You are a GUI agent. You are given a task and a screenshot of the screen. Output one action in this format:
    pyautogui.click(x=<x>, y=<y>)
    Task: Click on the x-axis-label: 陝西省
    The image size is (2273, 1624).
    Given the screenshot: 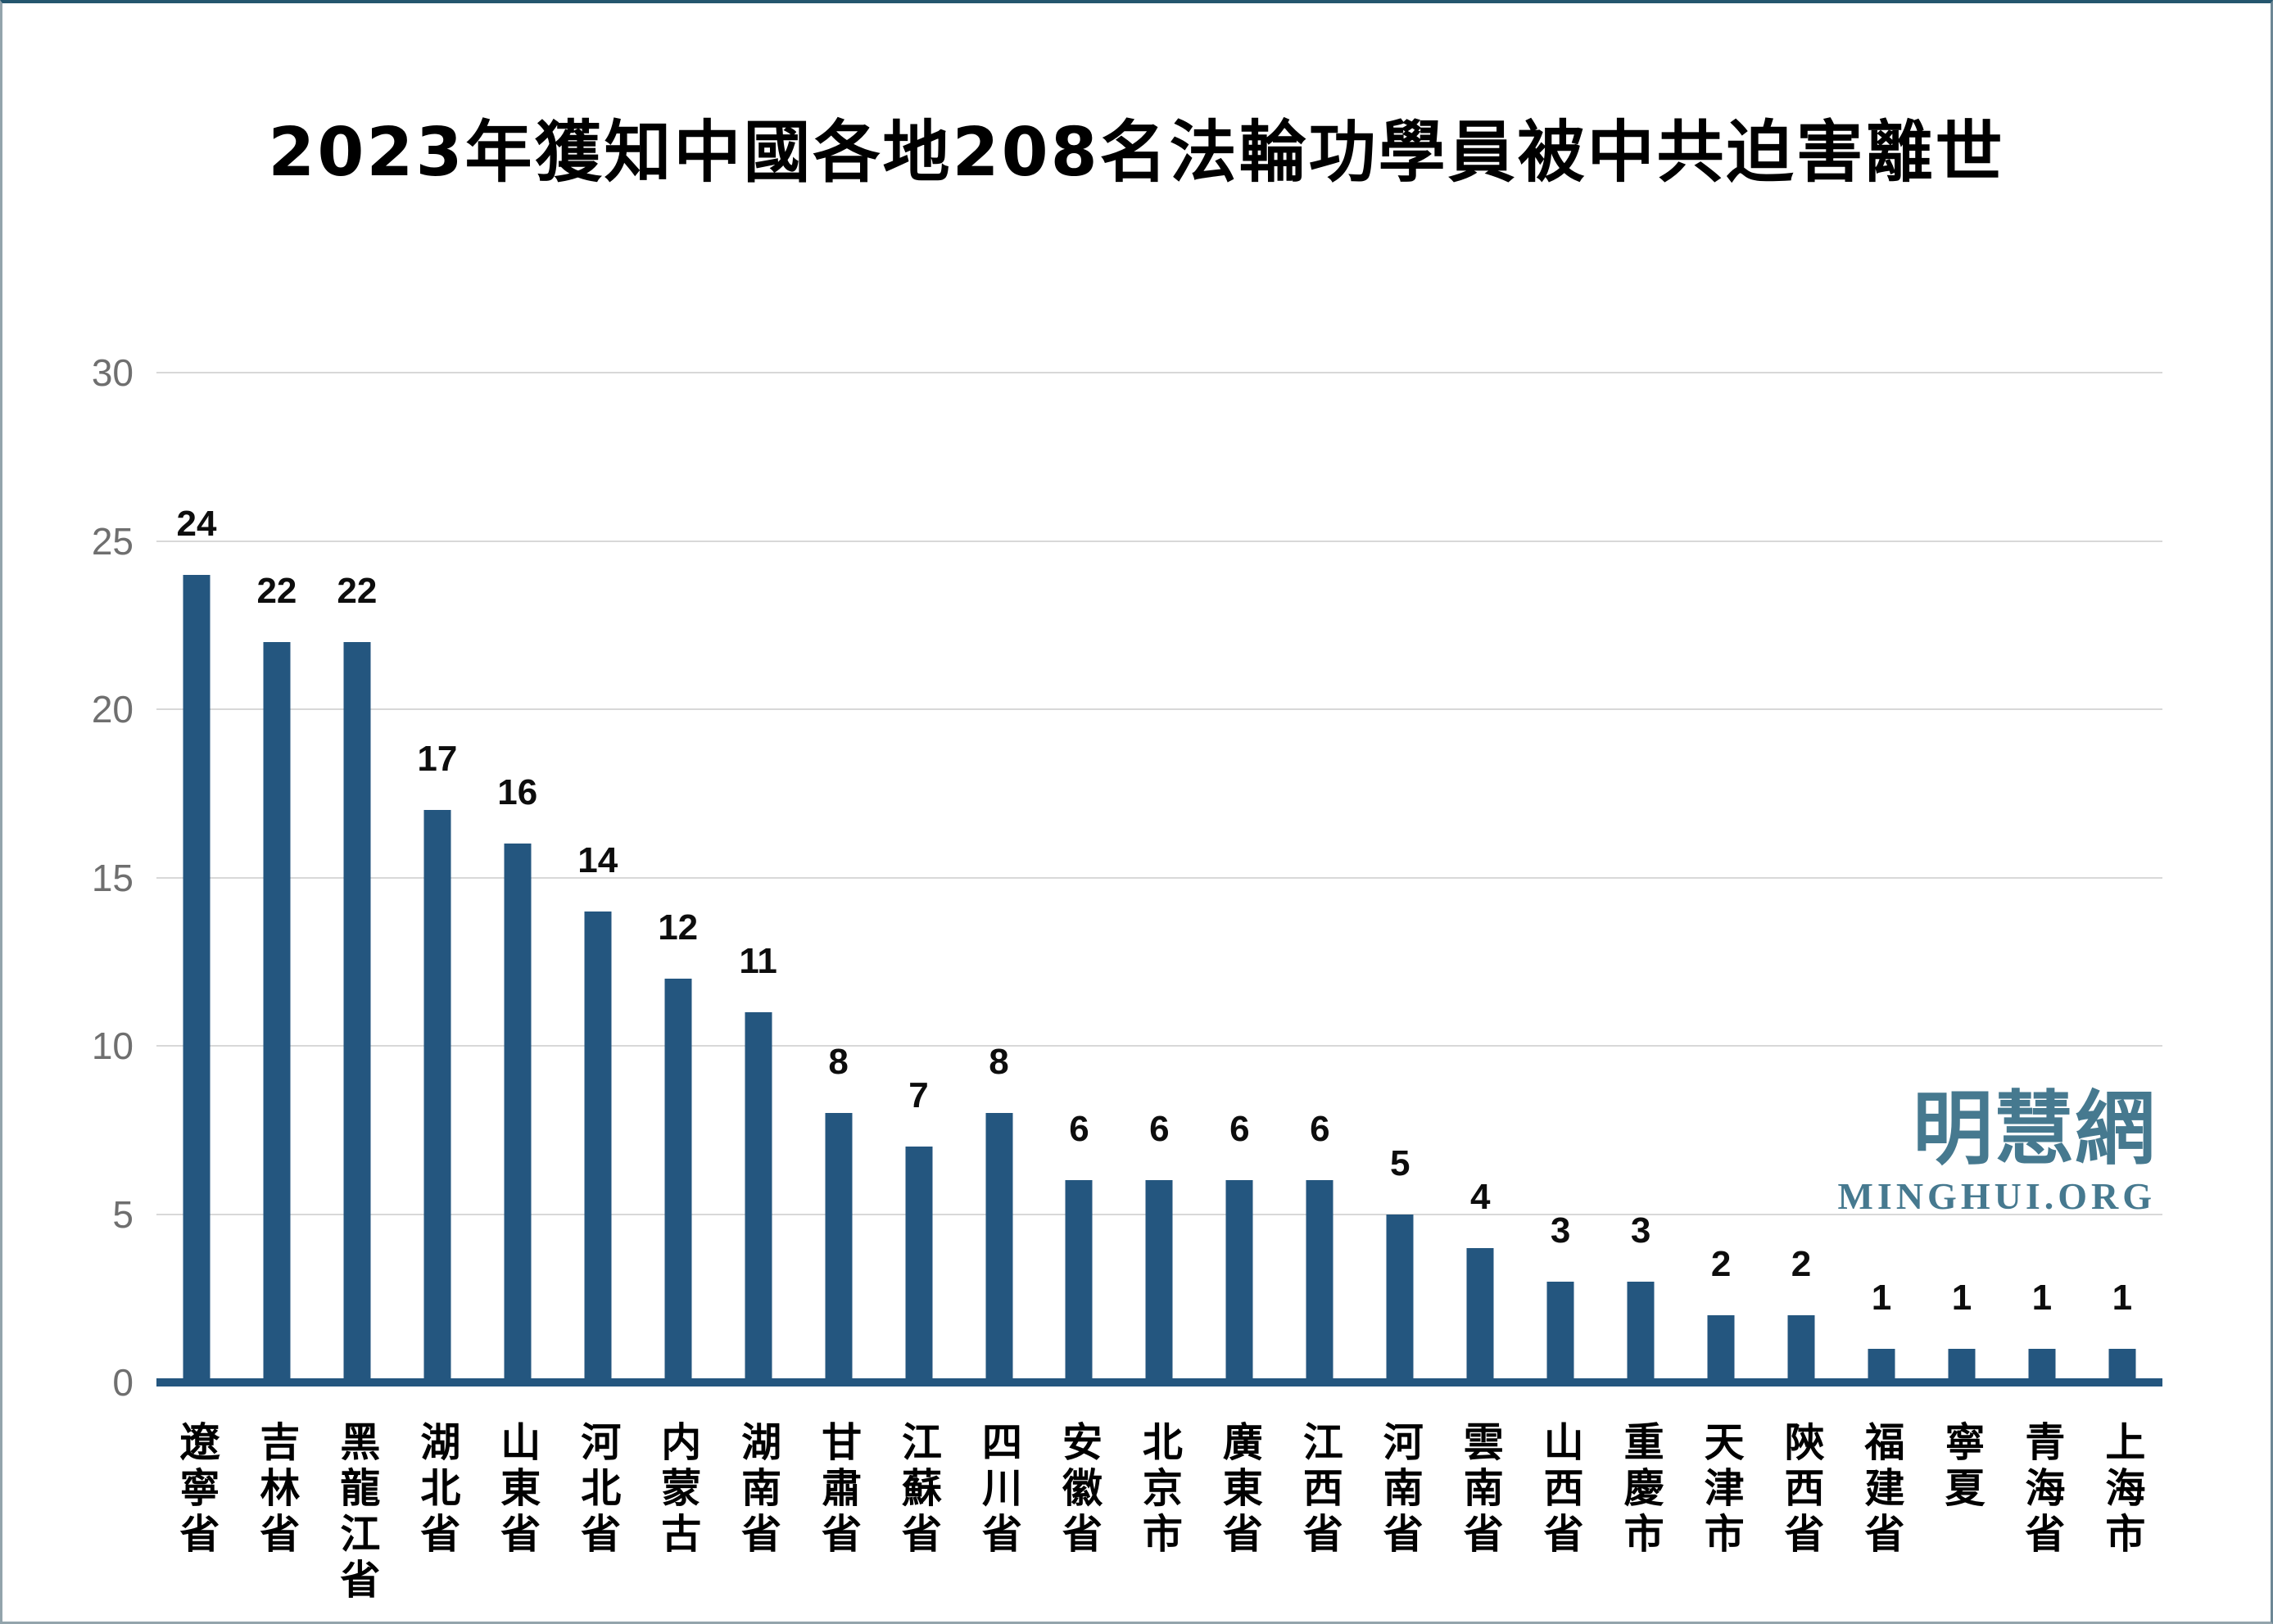 What is the action you would take?
    pyautogui.click(x=1801, y=1489)
    